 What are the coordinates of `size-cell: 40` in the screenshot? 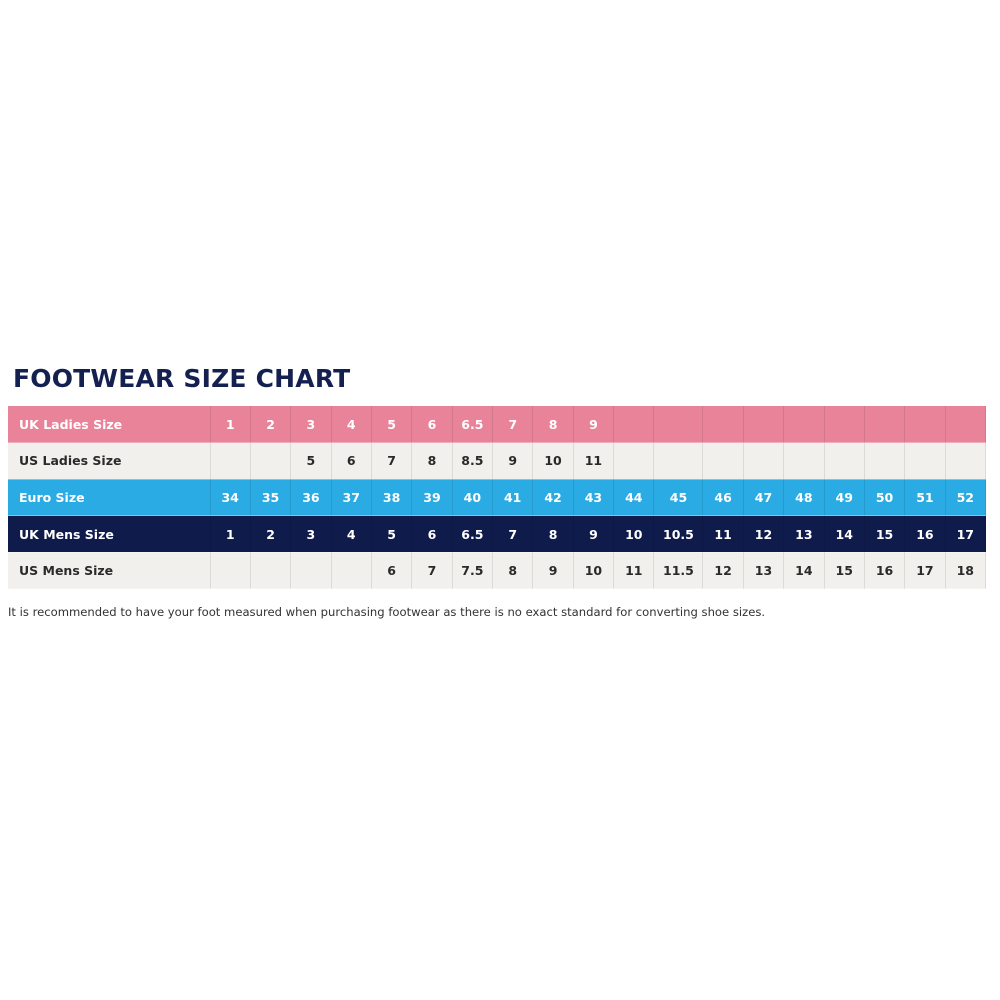 It's located at (473, 498).